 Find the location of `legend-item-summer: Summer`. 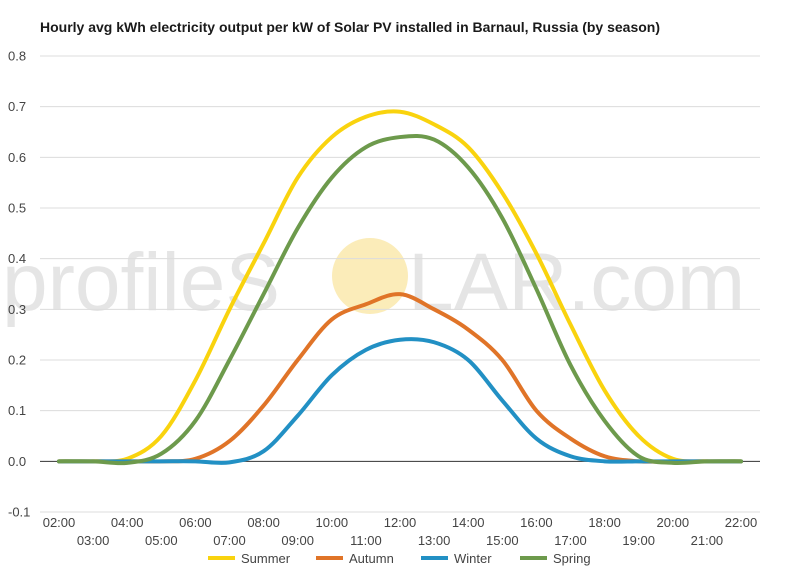

legend-item-summer: Summer is located at coordinates (249, 558).